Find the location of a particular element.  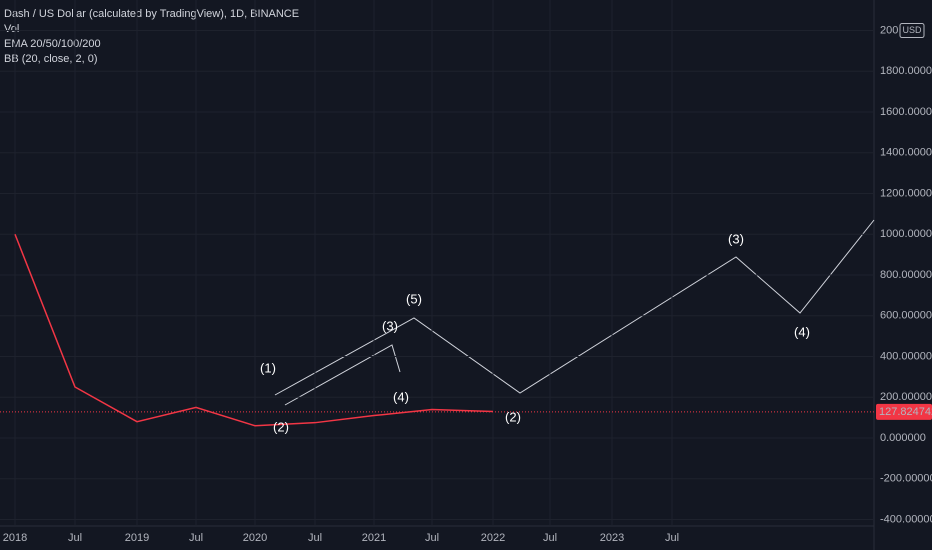

x-tick-label: 2019 is located at coordinates (137, 538).